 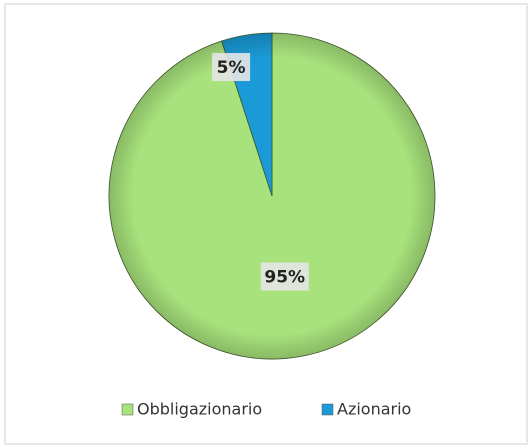 What do you see at coordinates (374, 409) in the screenshot?
I see `legend-label: Azionario` at bounding box center [374, 409].